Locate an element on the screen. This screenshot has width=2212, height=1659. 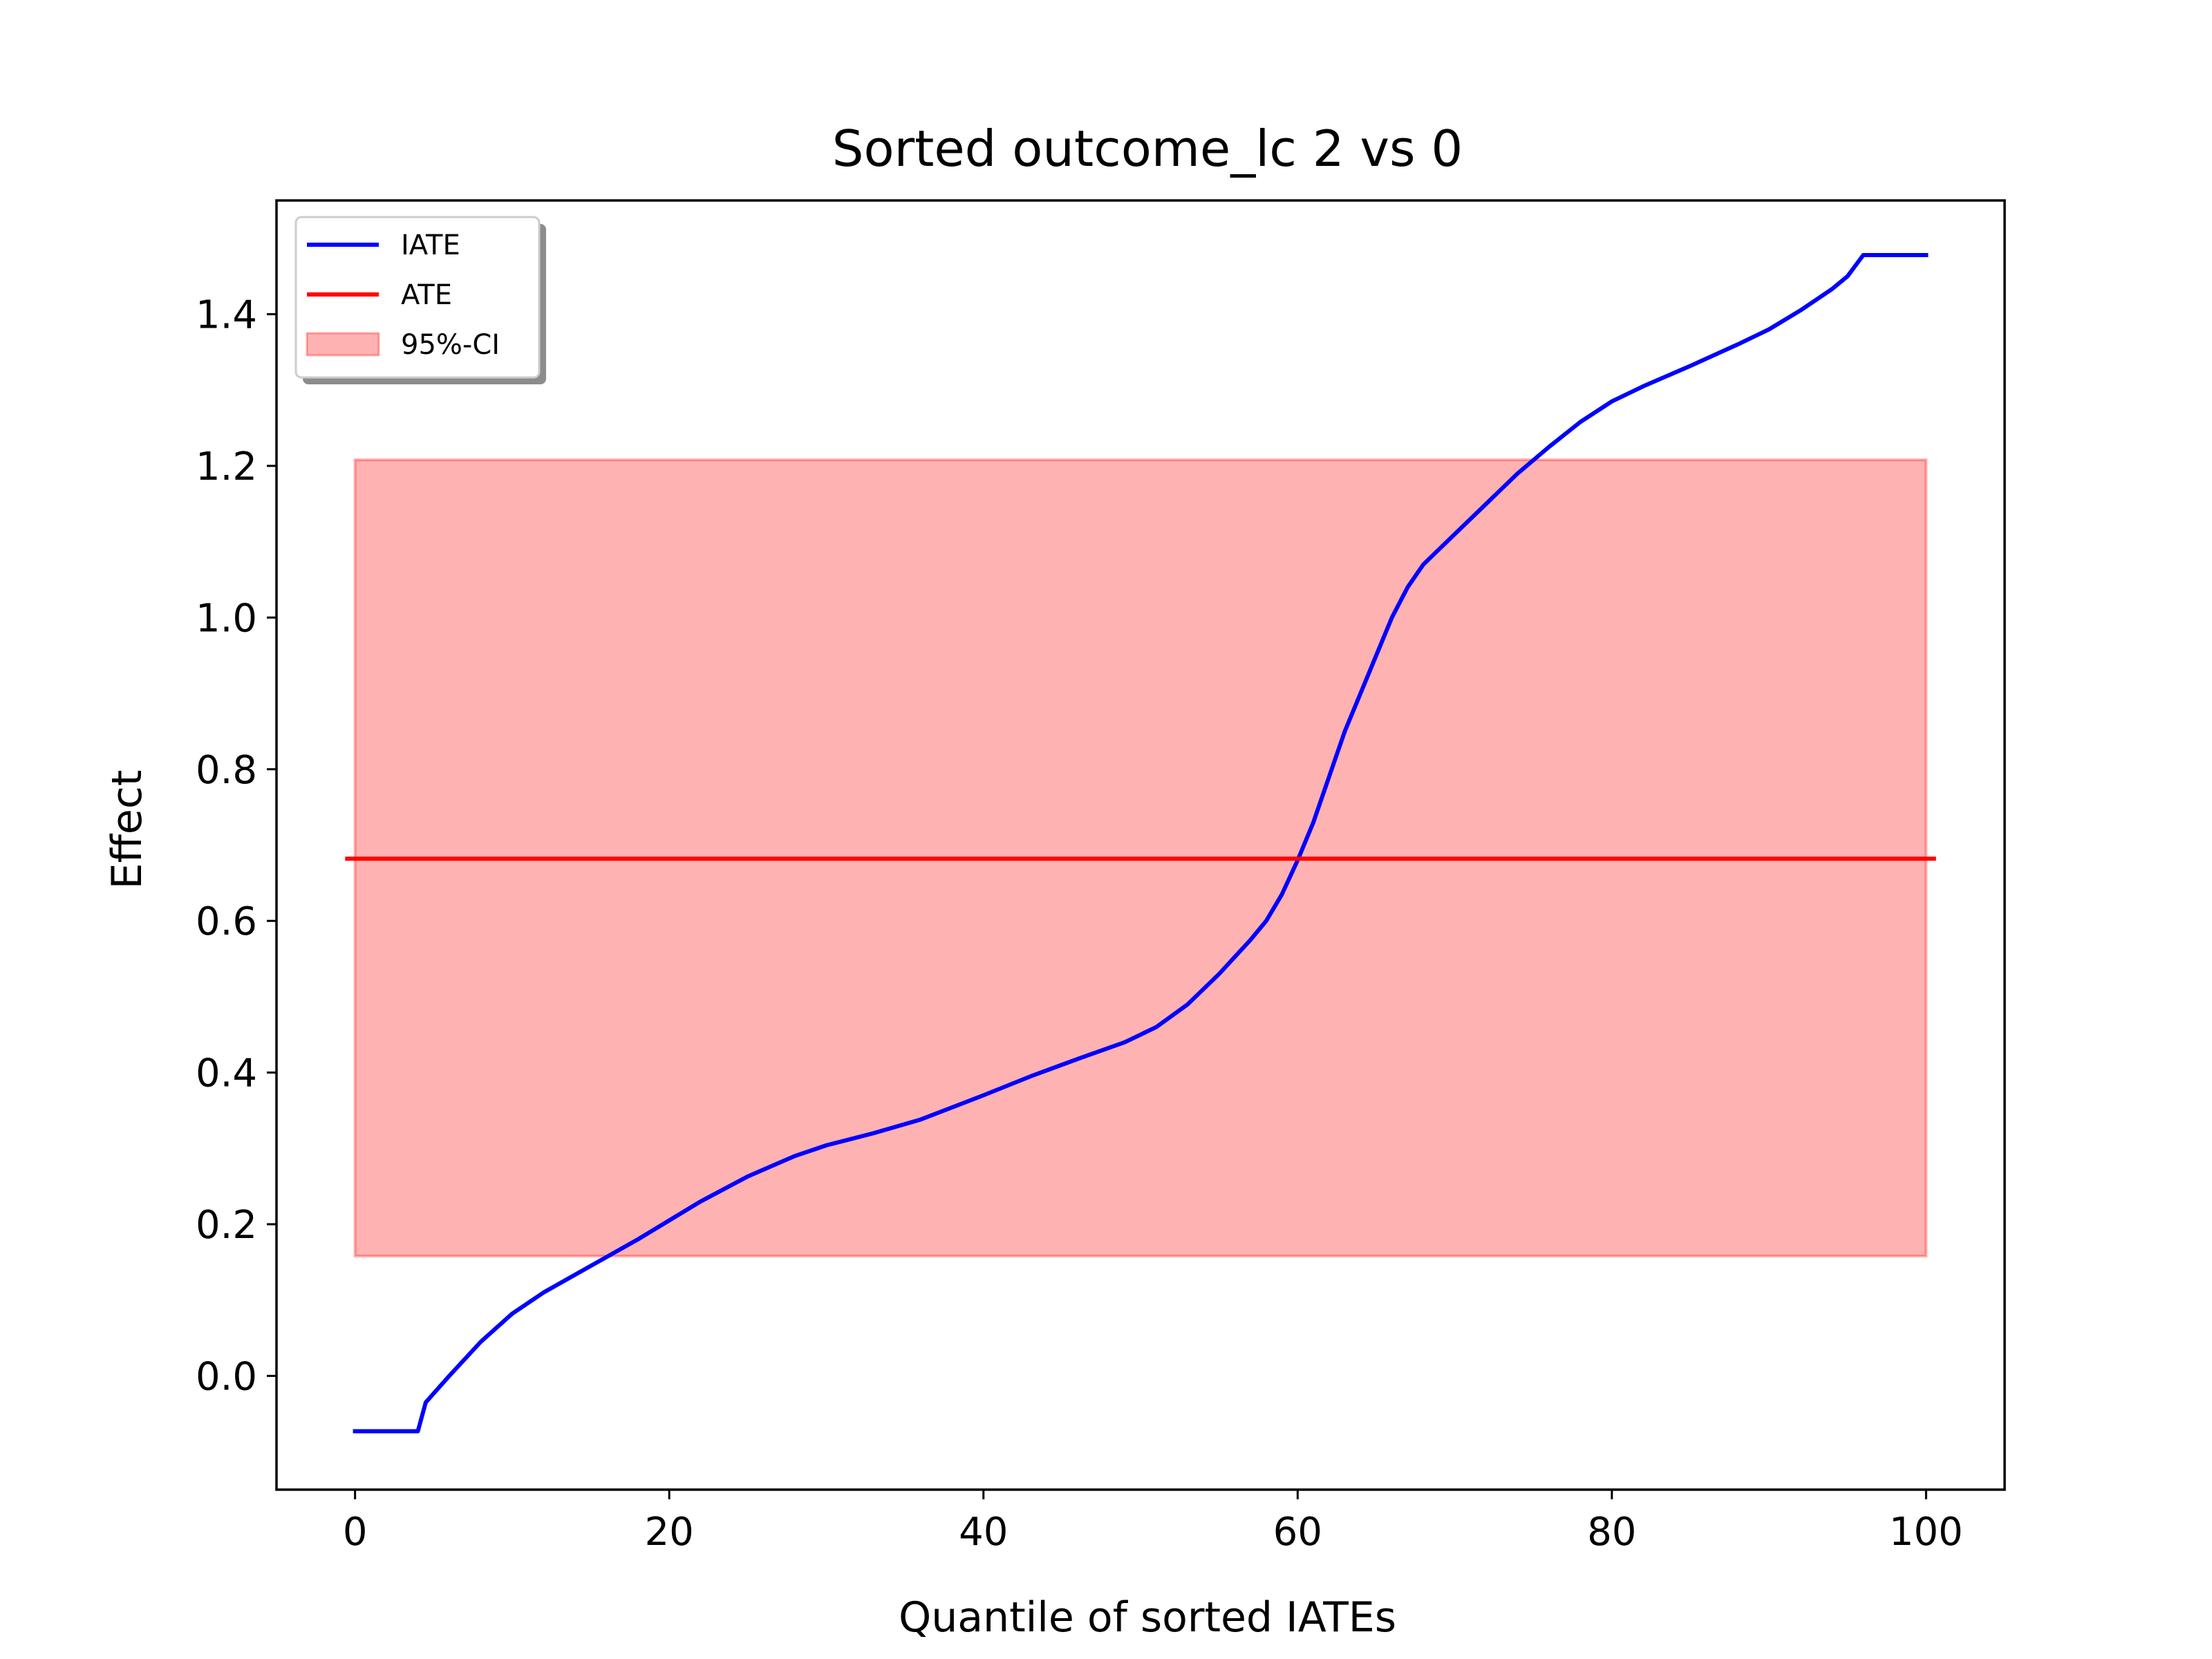
legend-label: IATE is located at coordinates (431, 245).